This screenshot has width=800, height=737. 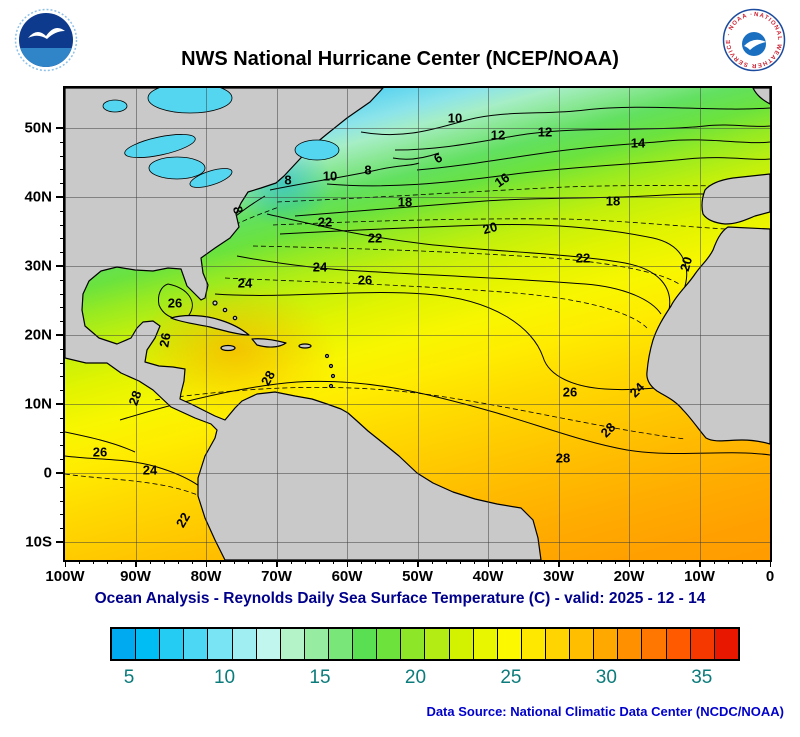 I want to click on lon-axis-label: 40W, so click(x=488, y=576).